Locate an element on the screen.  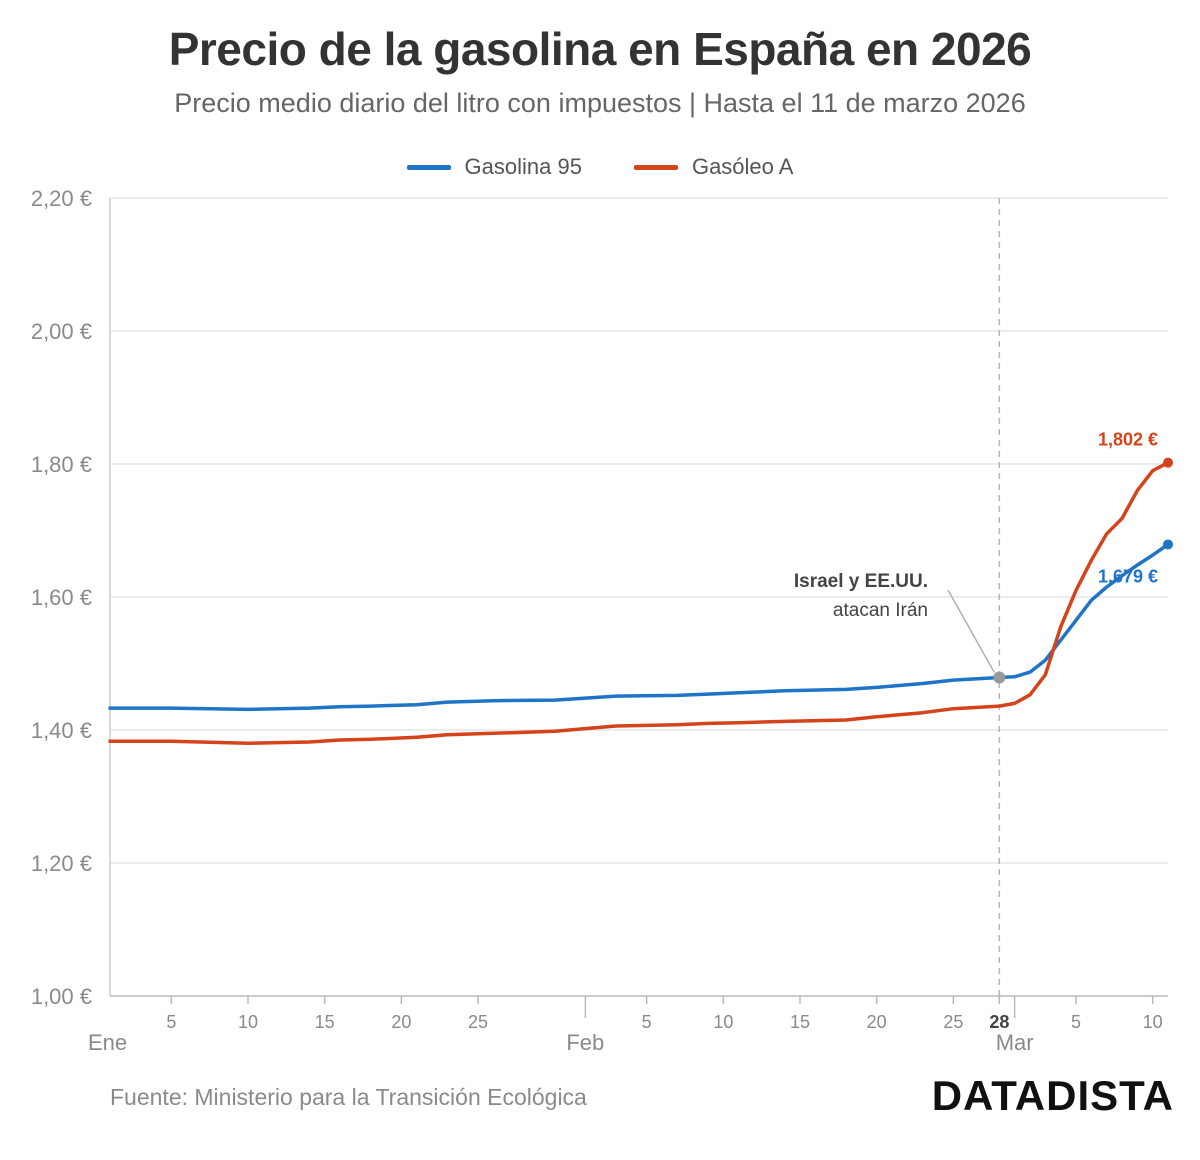
annotation-title: Israel y EE.UU. is located at coordinates (861, 581).